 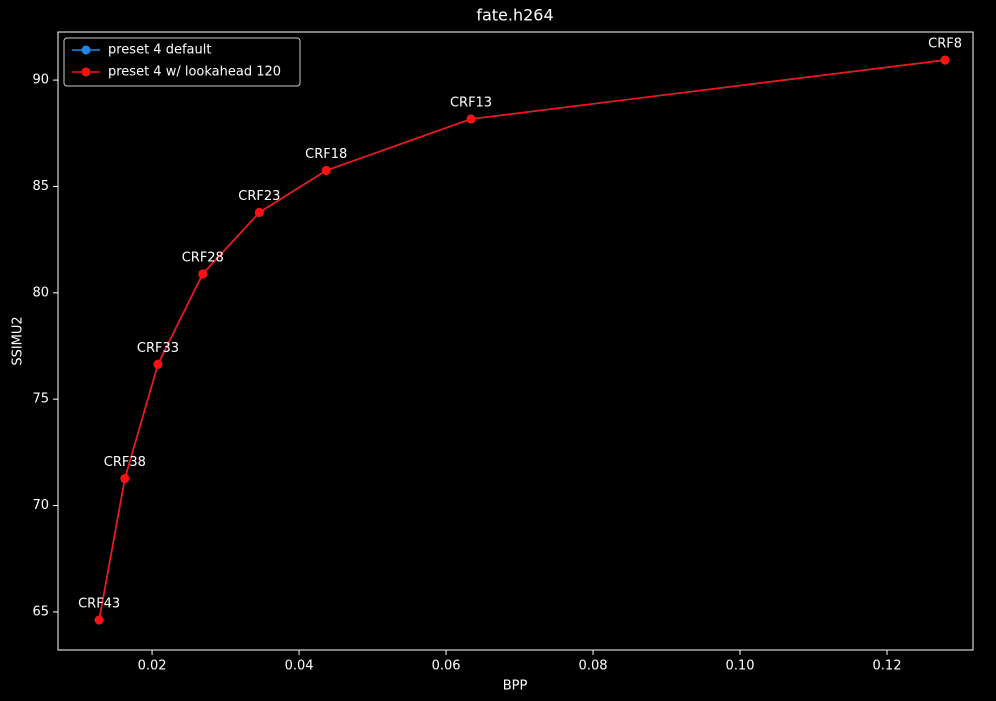 What do you see at coordinates (446, 666) in the screenshot?
I see `x-tick-label: 0.06` at bounding box center [446, 666].